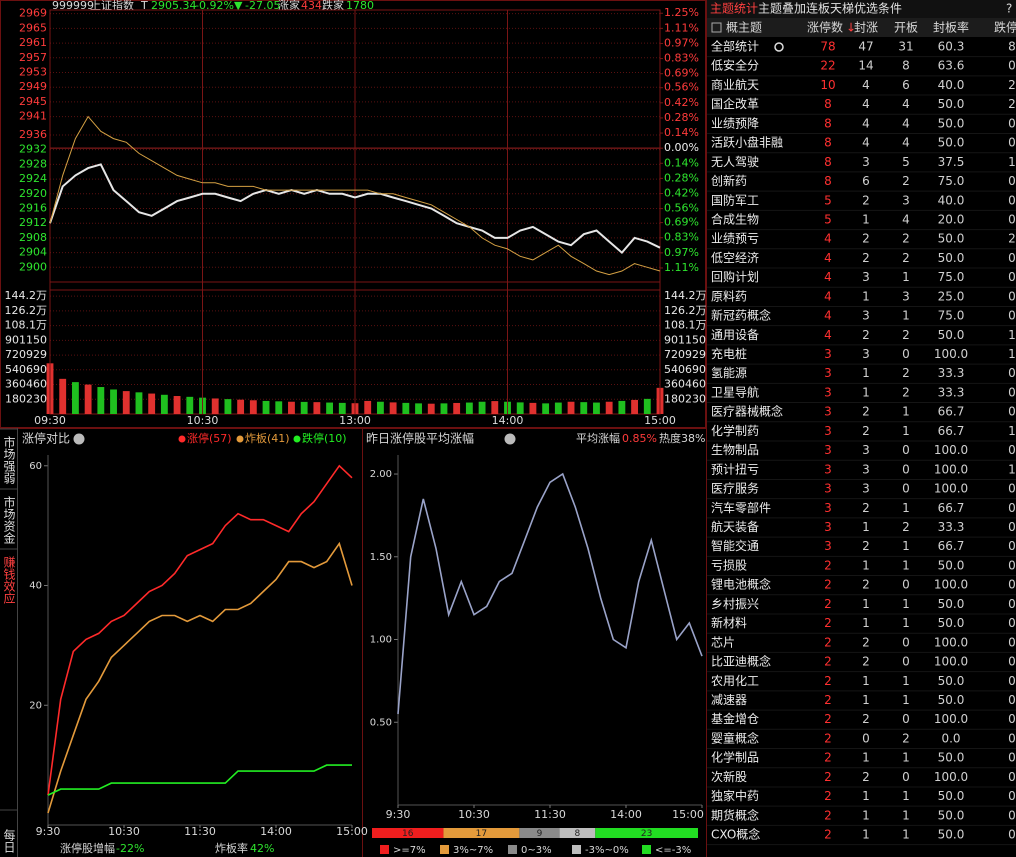 This screenshot has height=857, width=1016. What do you see at coordinates (33, 134) in the screenshot?
I see `y-tick-label: 2936` at bounding box center [33, 134].